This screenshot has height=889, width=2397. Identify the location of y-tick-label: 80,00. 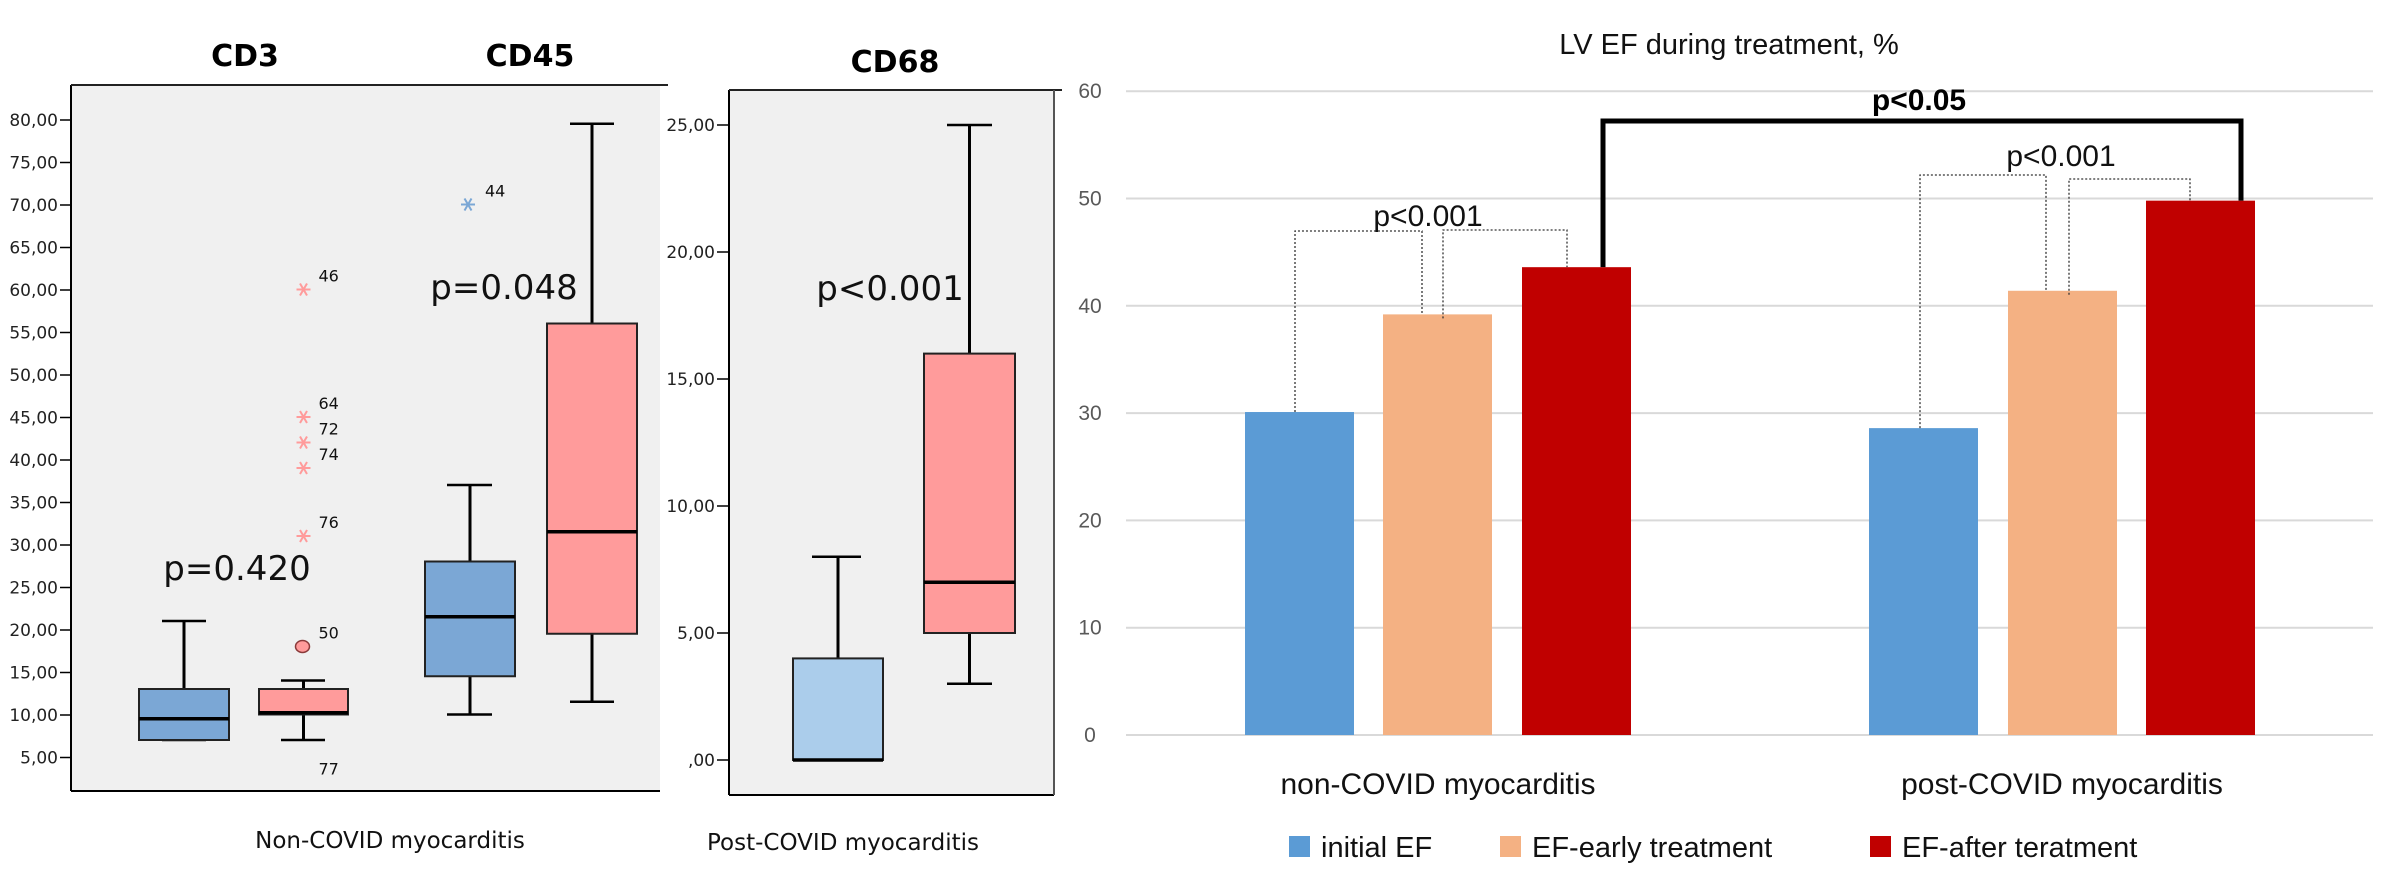
(33, 121).